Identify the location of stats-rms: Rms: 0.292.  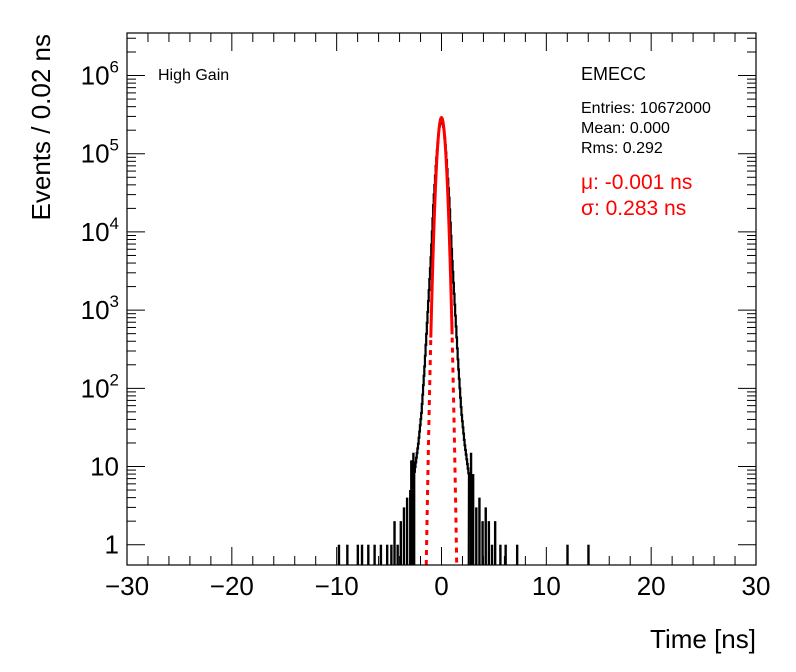
(622, 148).